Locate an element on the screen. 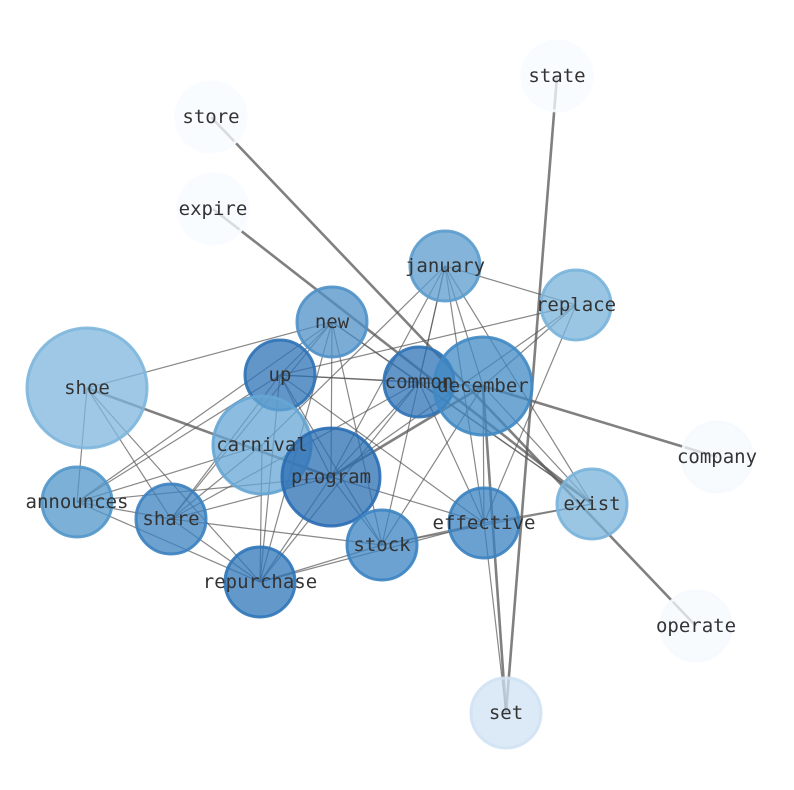 The image size is (794, 790). node-label-state: state is located at coordinates (556, 76).